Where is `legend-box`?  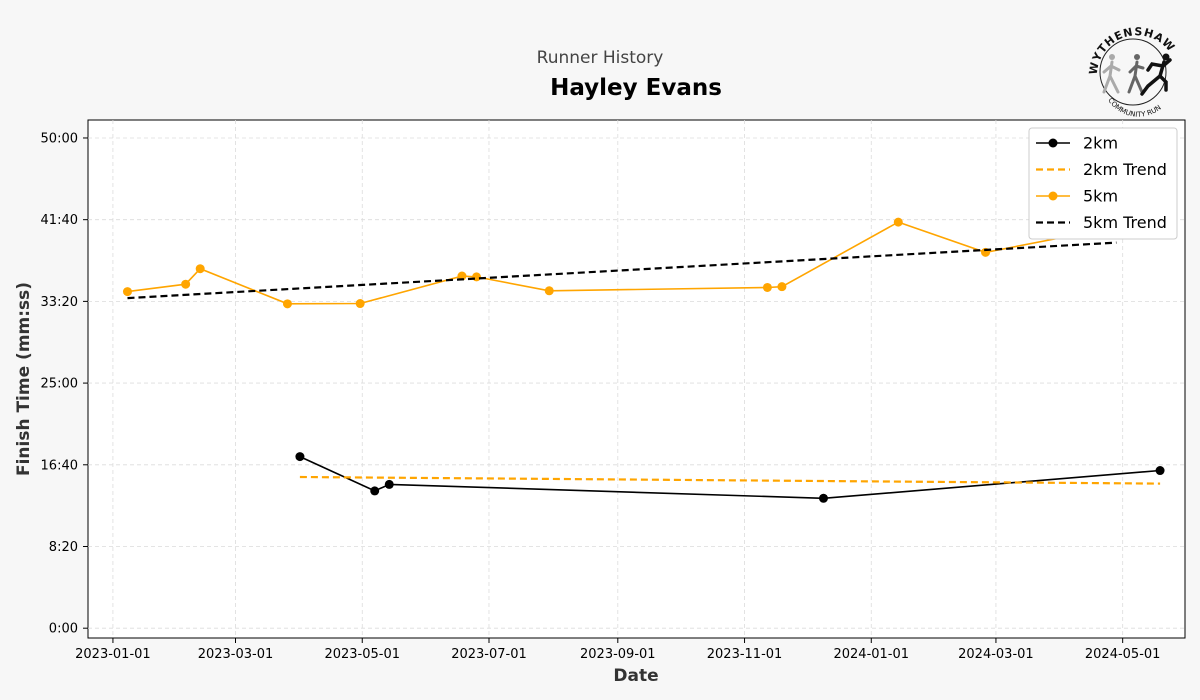
legend-box is located at coordinates (1103, 183).